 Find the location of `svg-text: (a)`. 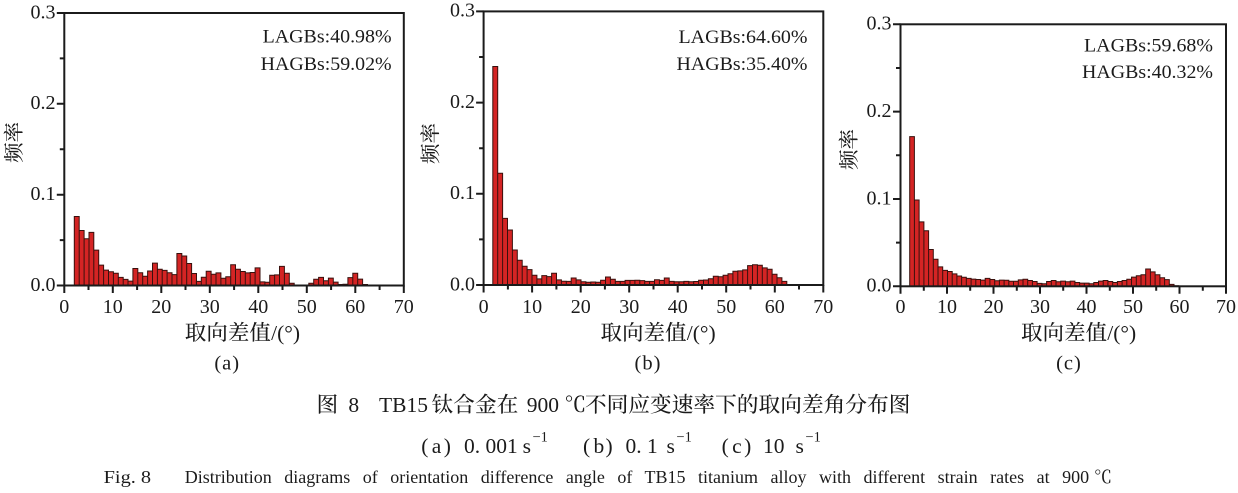

svg-text: (a) is located at coordinates (227, 364).